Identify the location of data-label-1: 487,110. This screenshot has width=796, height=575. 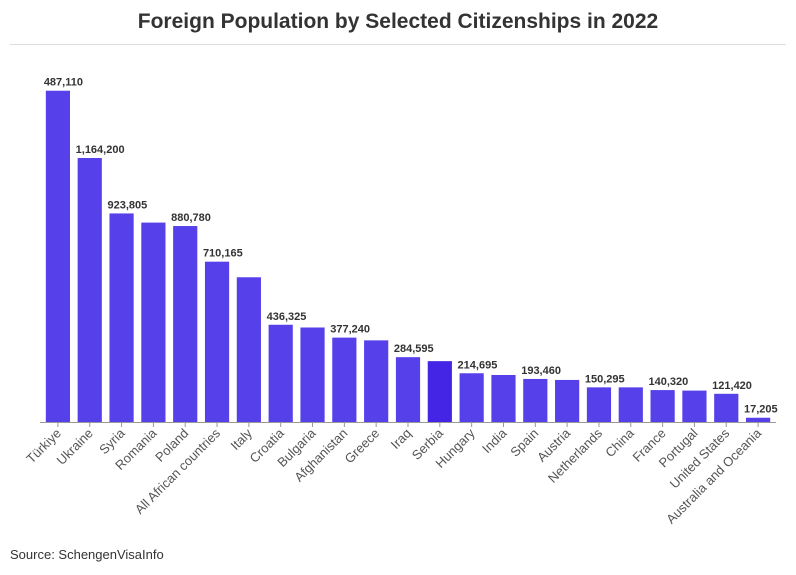
(63, 83).